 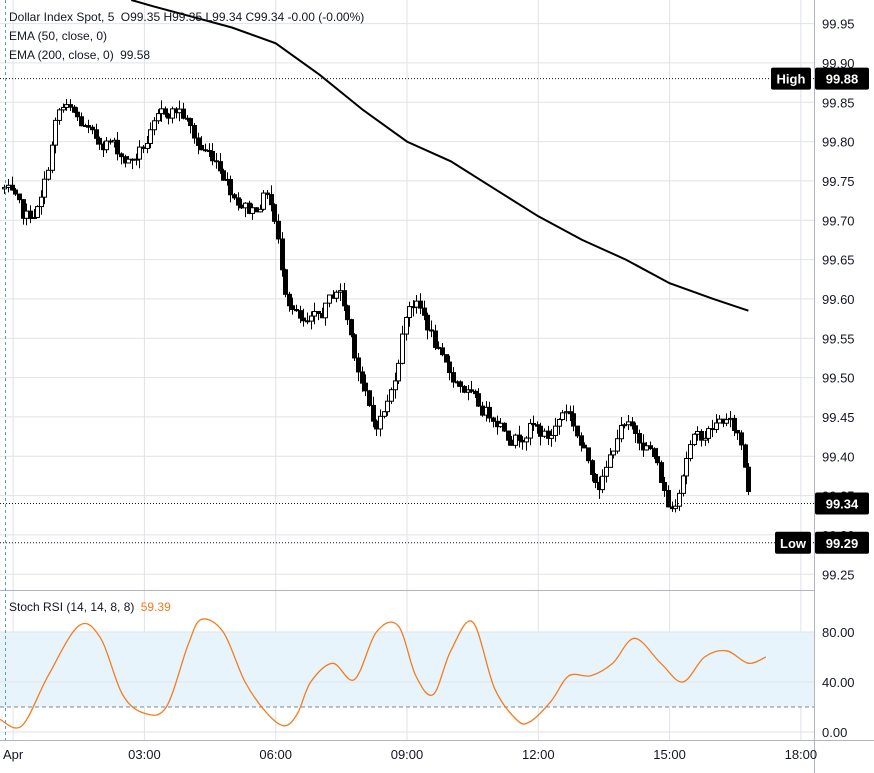 What do you see at coordinates (79, 55) in the screenshot?
I see `legend-ema200-row: EMA (200, close, 0) 99.58` at bounding box center [79, 55].